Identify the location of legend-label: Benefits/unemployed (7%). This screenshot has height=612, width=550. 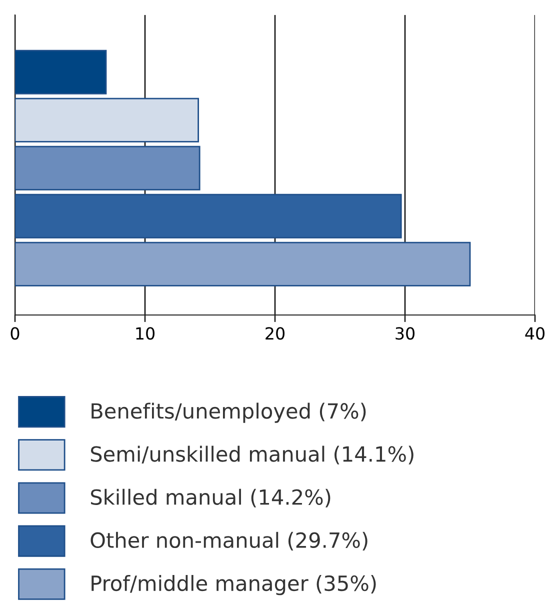
(229, 412).